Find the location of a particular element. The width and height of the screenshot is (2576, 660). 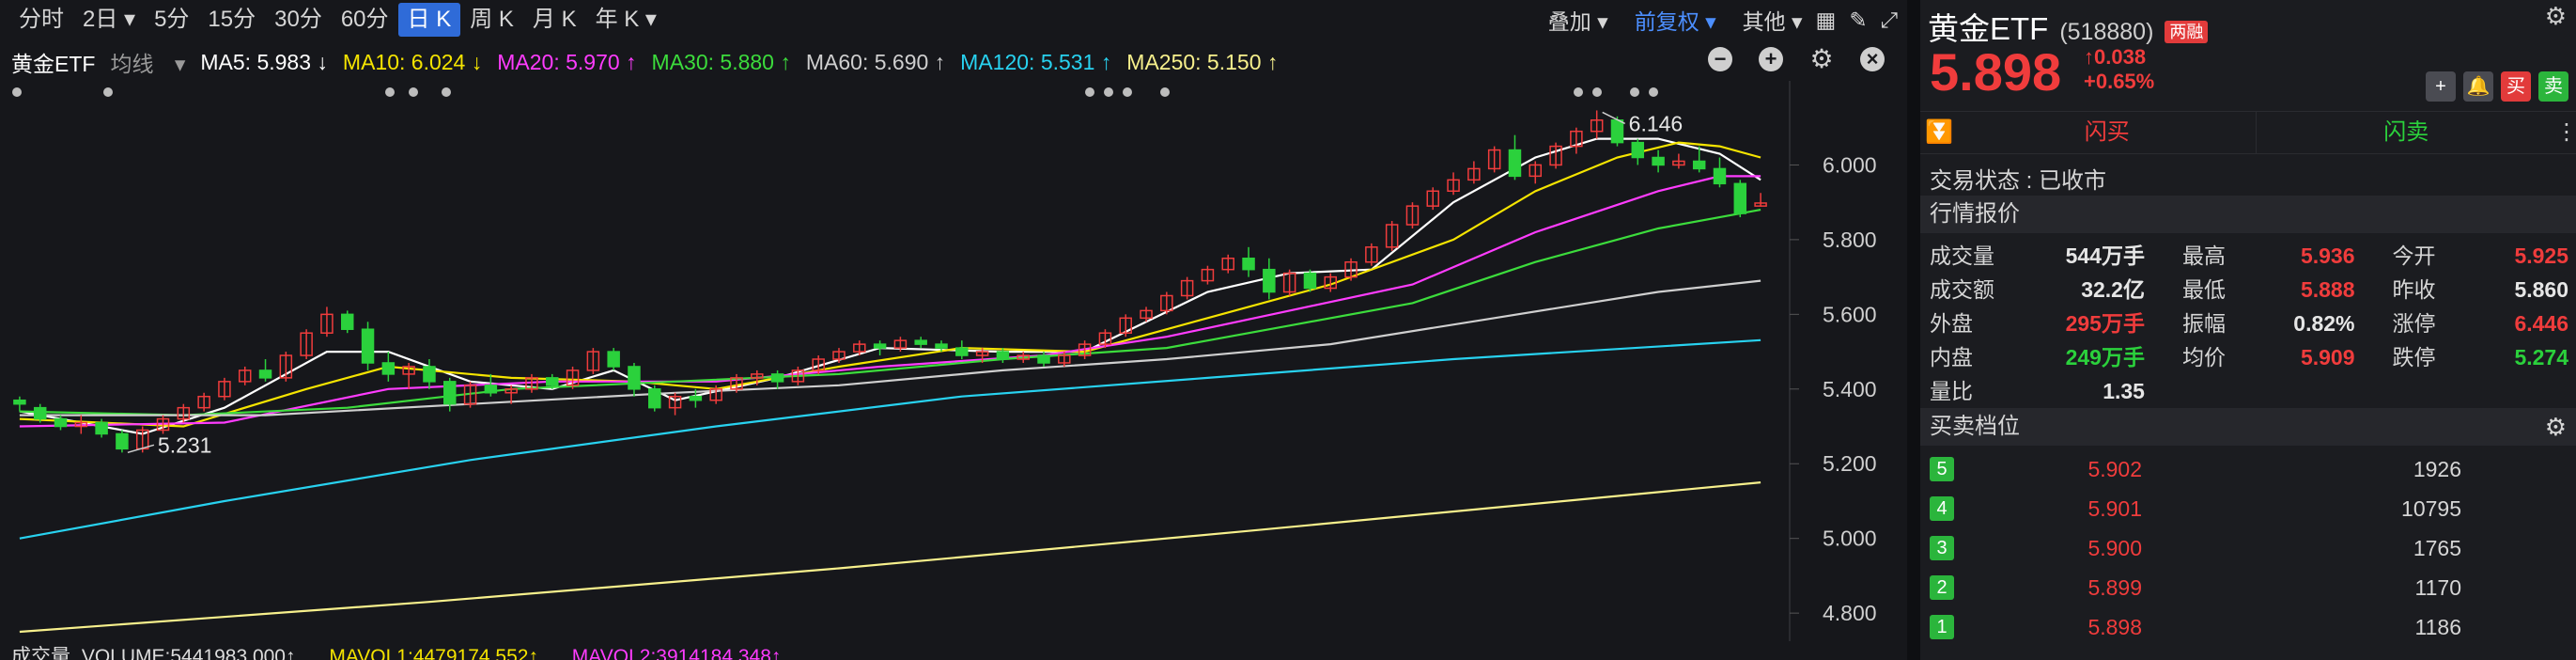

line-type-select: 均线 ▾ is located at coordinates (148, 64).